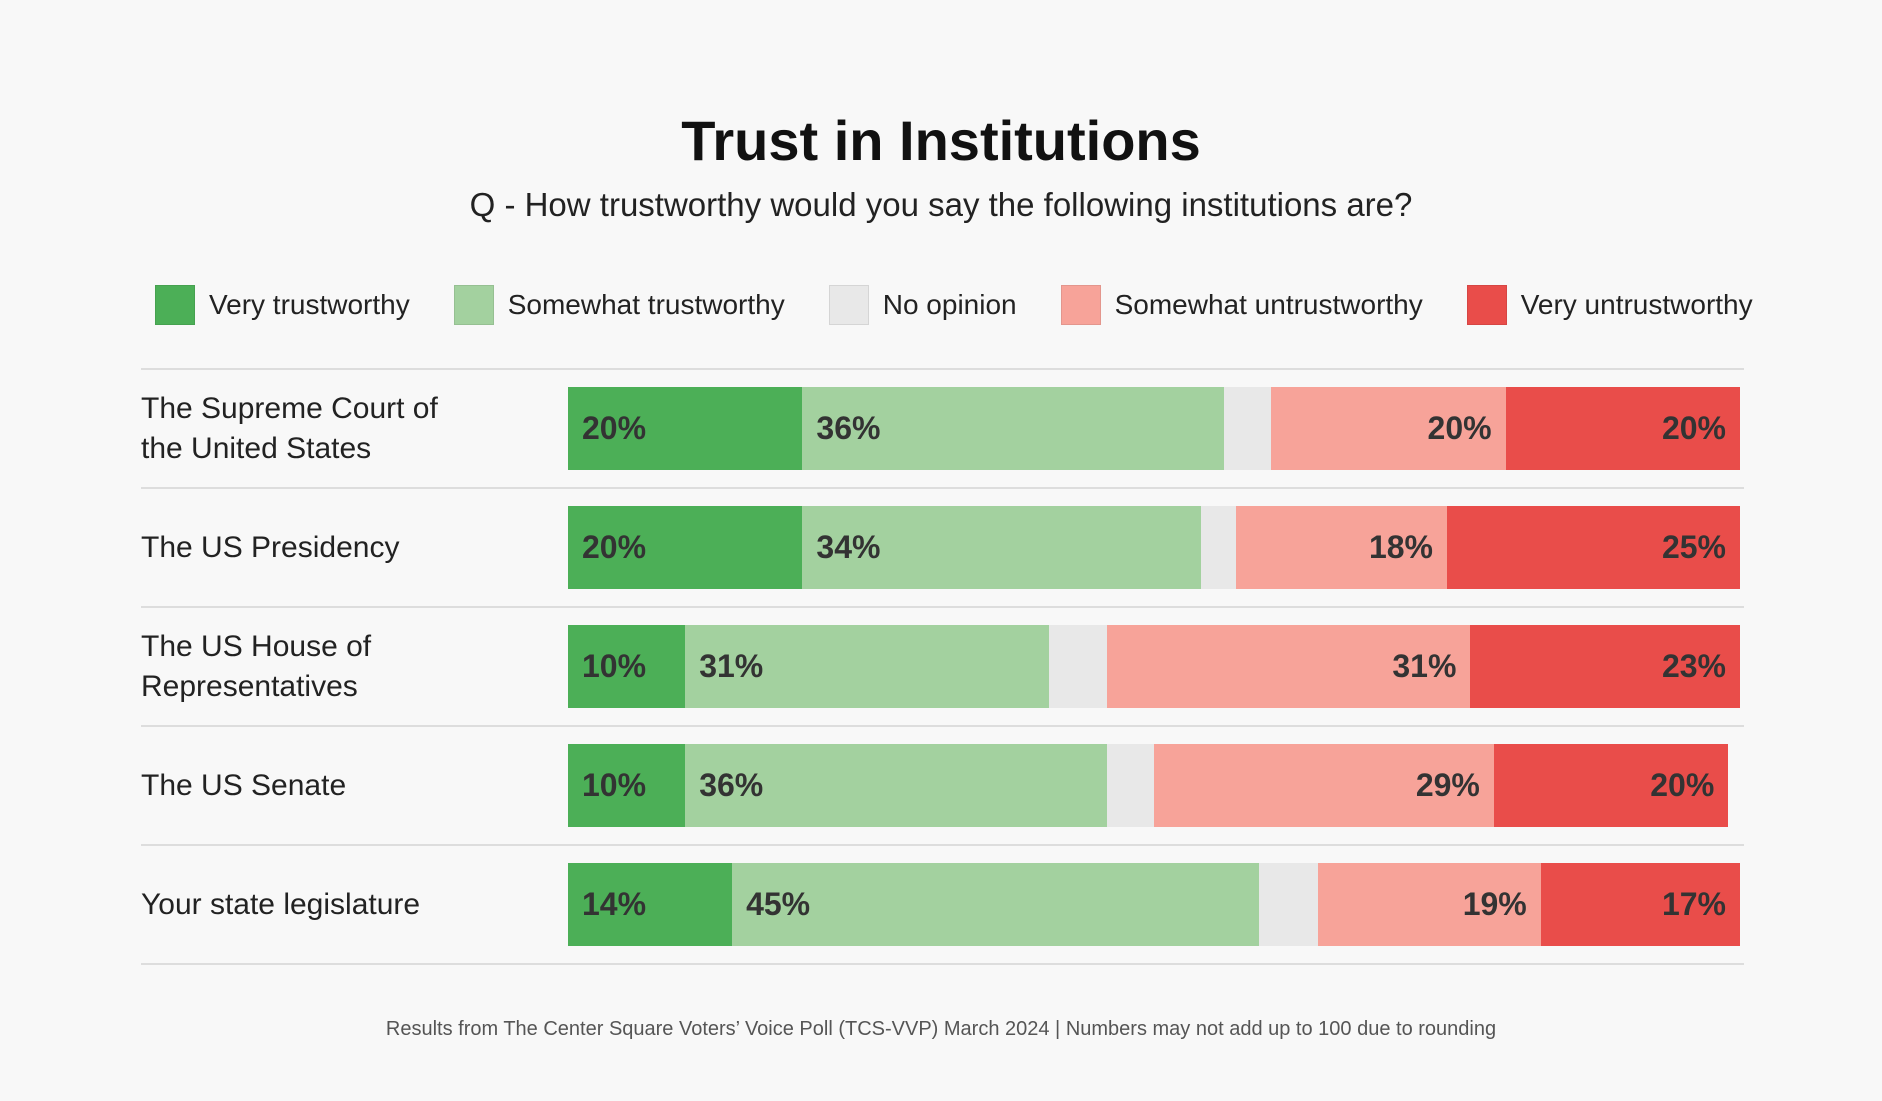 The width and height of the screenshot is (1882, 1101). What do you see at coordinates (1341, 547) in the screenshot?
I see `bar-segment: 18%` at bounding box center [1341, 547].